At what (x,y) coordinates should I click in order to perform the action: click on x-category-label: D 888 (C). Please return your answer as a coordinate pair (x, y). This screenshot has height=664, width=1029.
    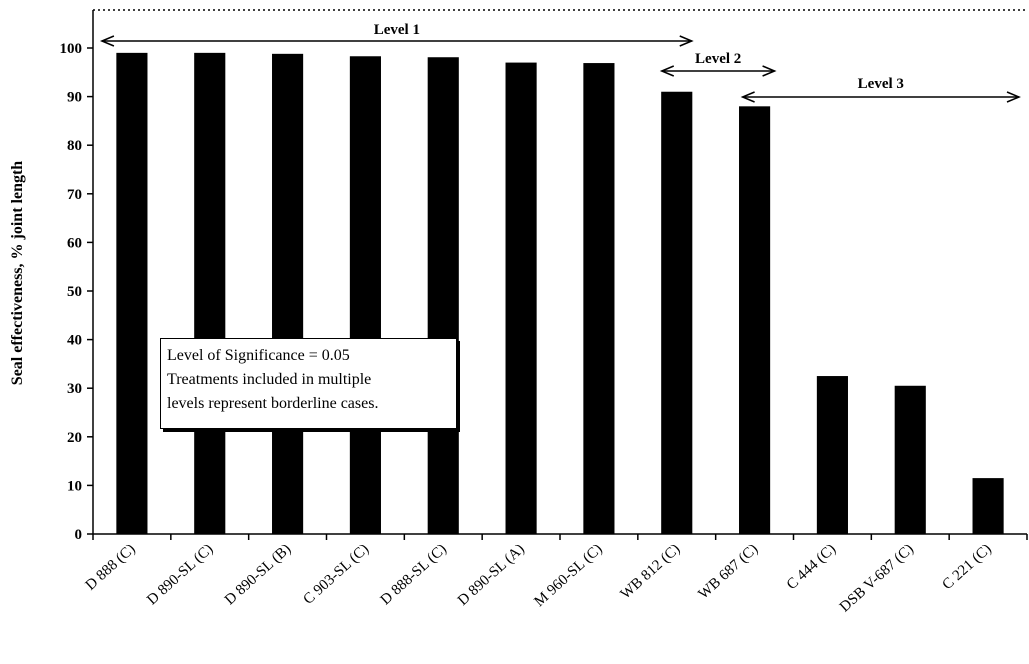
    Looking at the image, I should click on (111, 567).